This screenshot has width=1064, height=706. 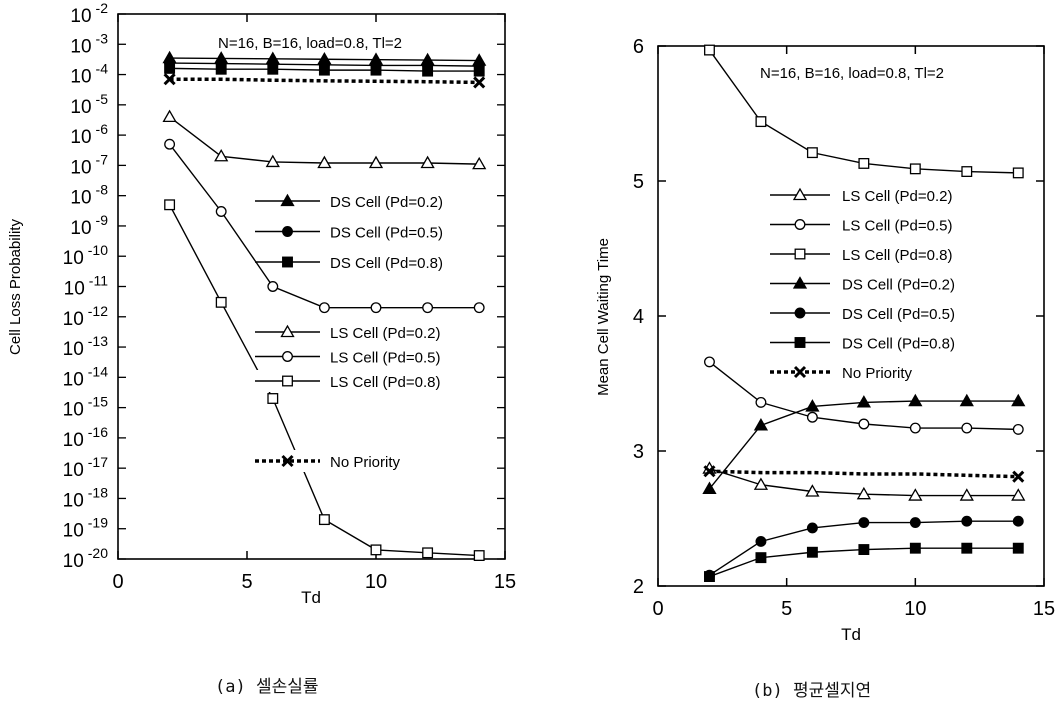 What do you see at coordinates (864, 481) in the screenshot?
I see `series-ls-cell-pd-0-2-` at bounding box center [864, 481].